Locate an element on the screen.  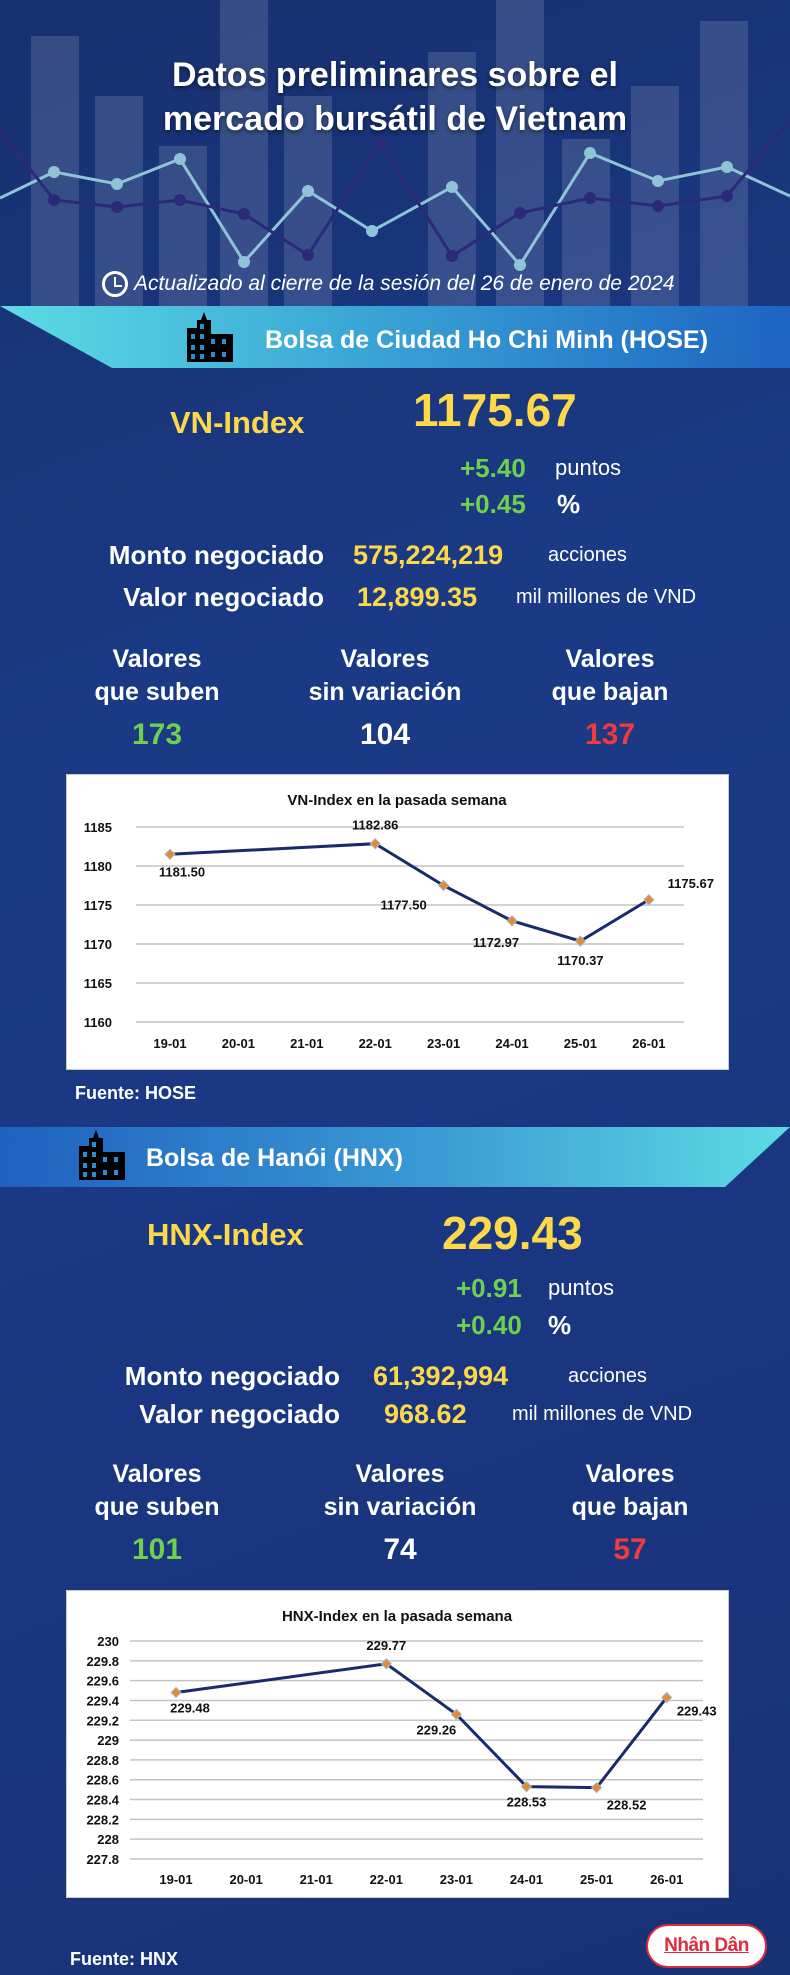
vn-value-value: 12,899.35 is located at coordinates (417, 597).